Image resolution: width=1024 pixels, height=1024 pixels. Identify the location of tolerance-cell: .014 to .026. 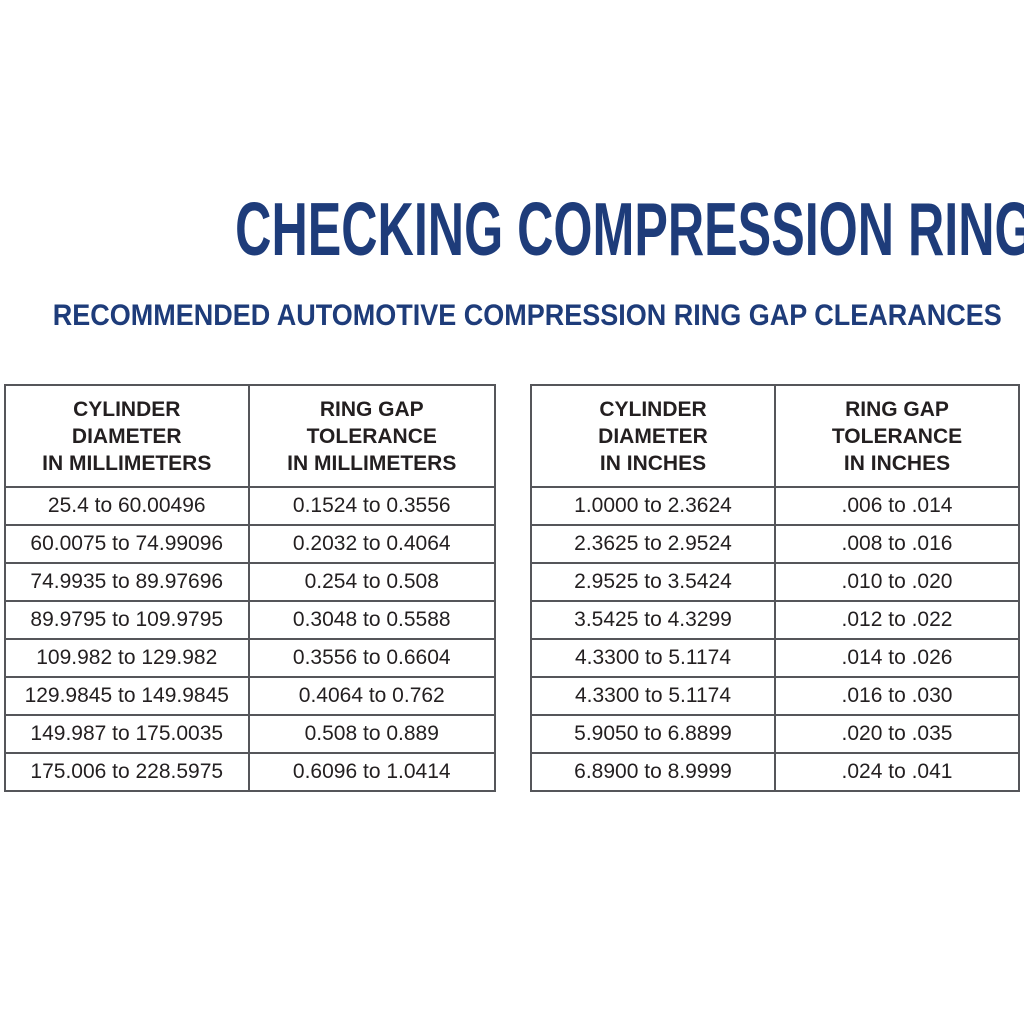
(897, 658).